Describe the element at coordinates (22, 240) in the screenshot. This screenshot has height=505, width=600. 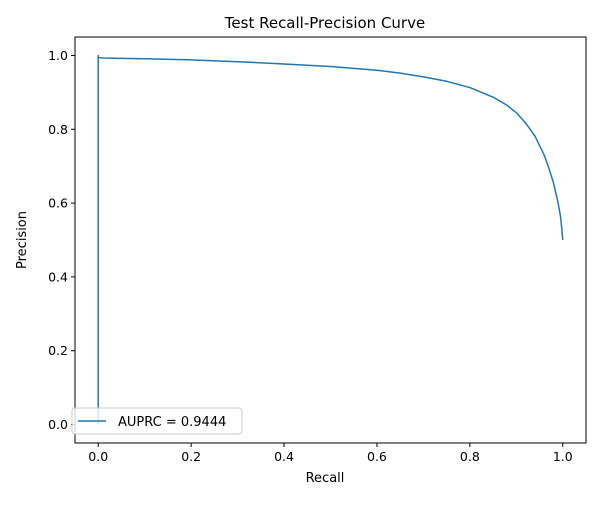
I see `y-axis-label: Precision` at that location.